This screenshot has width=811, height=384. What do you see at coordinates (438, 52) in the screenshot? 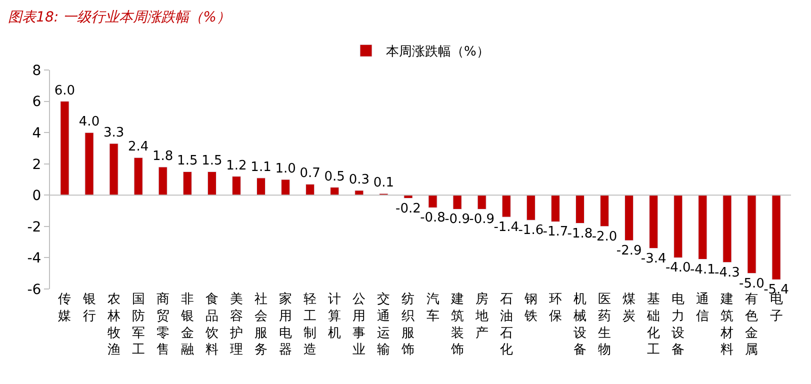
I see `legend-label: 本周涨跌幅（%）` at bounding box center [438, 52].